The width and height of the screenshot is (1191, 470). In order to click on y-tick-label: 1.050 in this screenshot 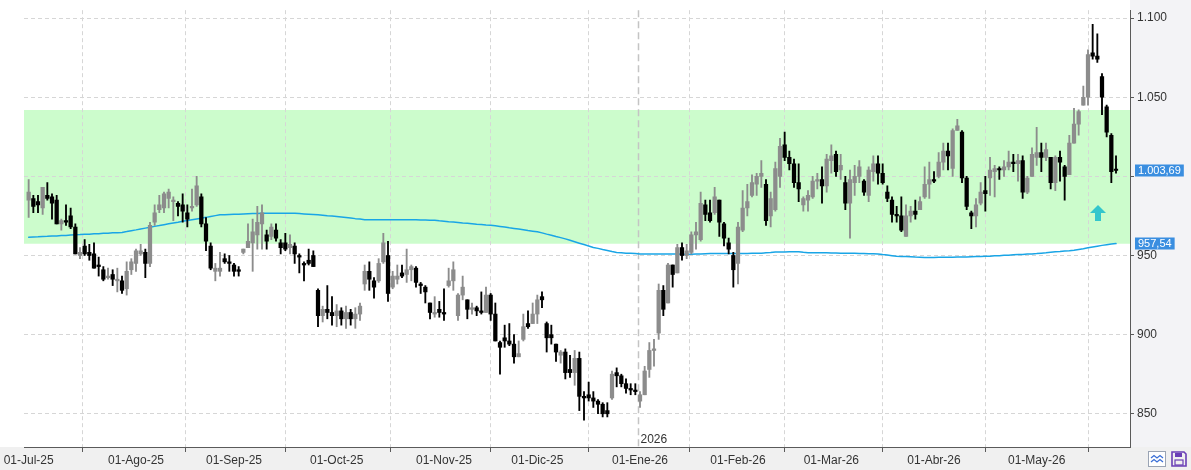, I will do `click(1152, 96)`.